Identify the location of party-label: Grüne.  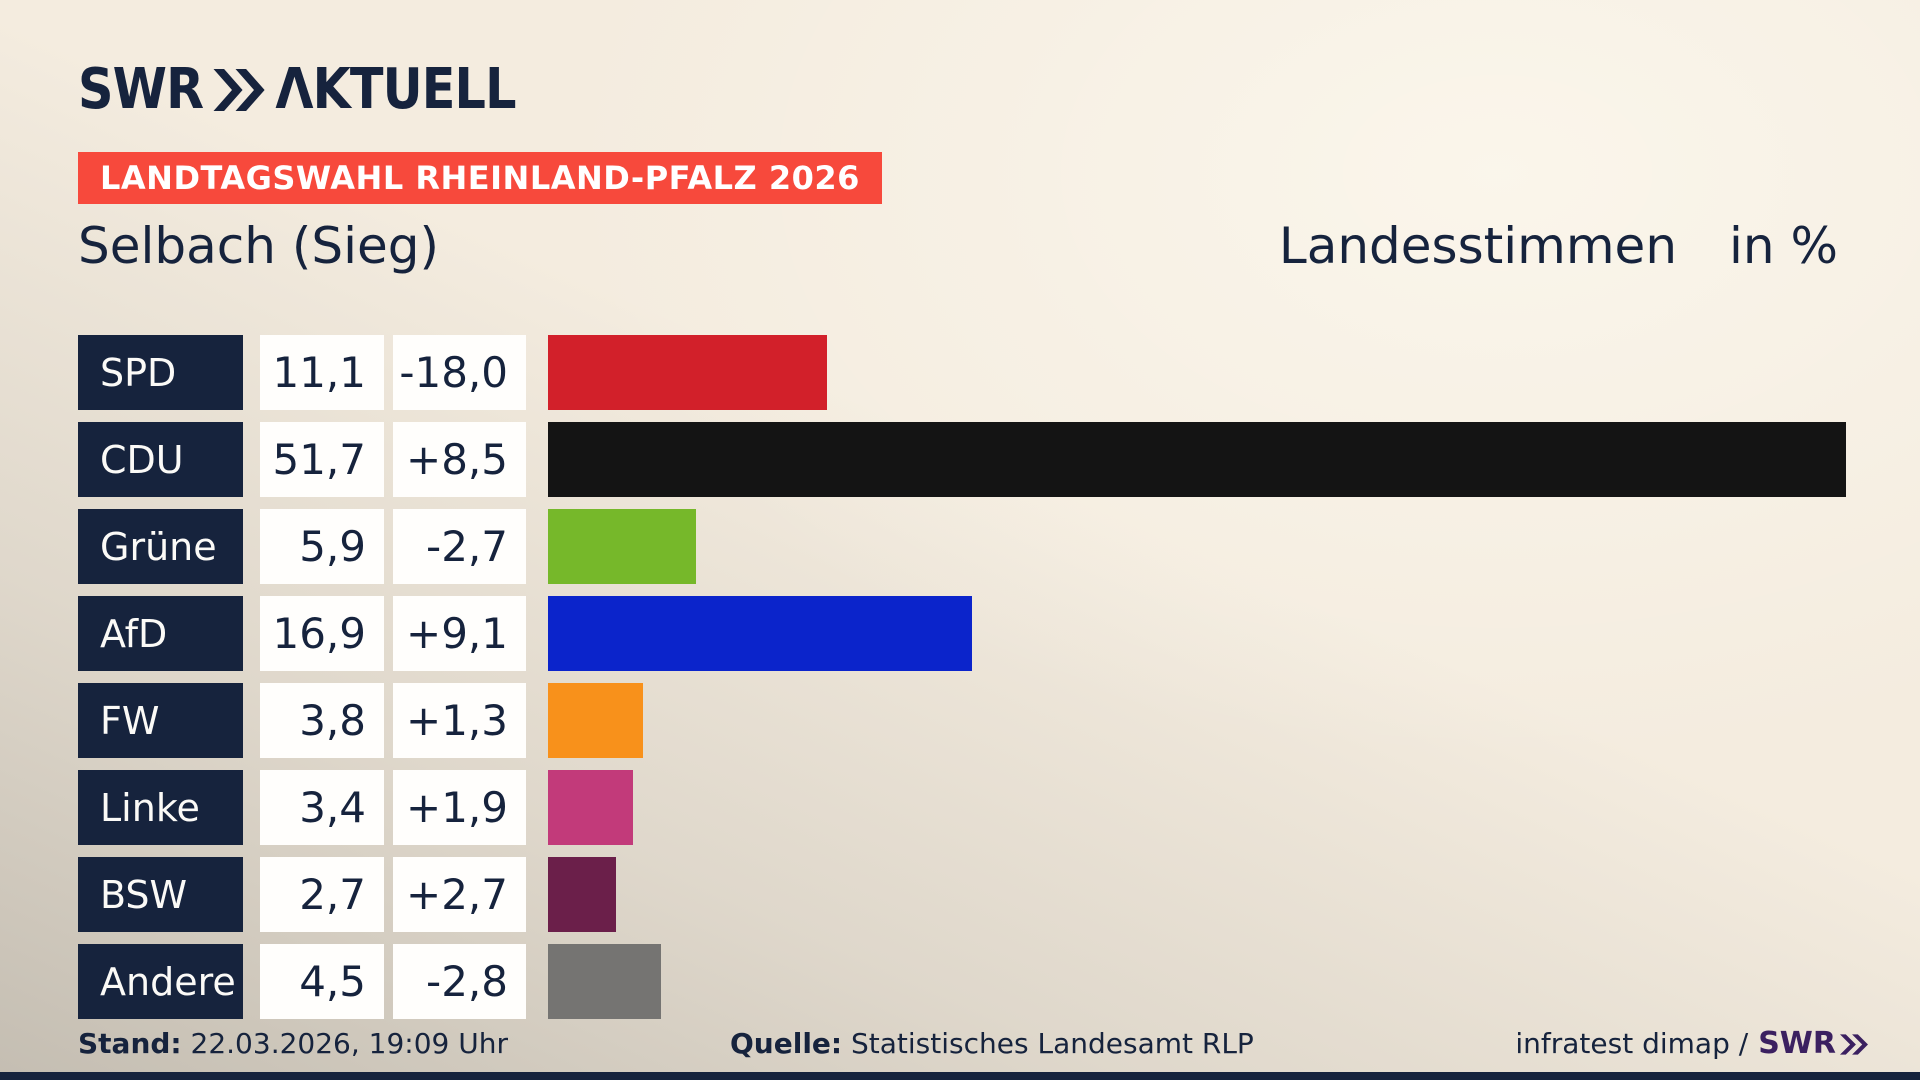
(160, 546).